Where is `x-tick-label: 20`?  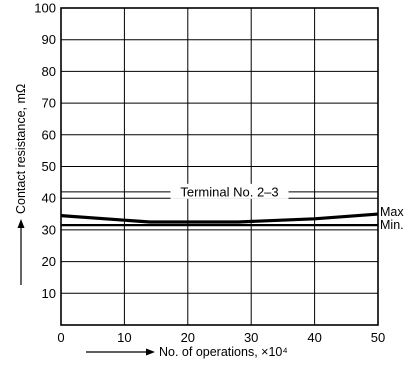
x-tick-label: 20 is located at coordinates (188, 337).